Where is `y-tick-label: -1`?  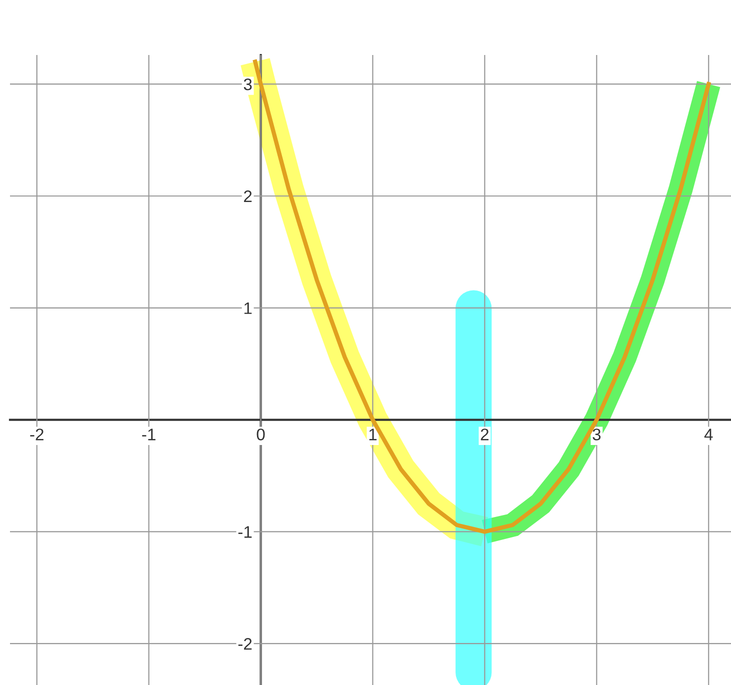 y-tick-label: -1 is located at coordinates (245, 532).